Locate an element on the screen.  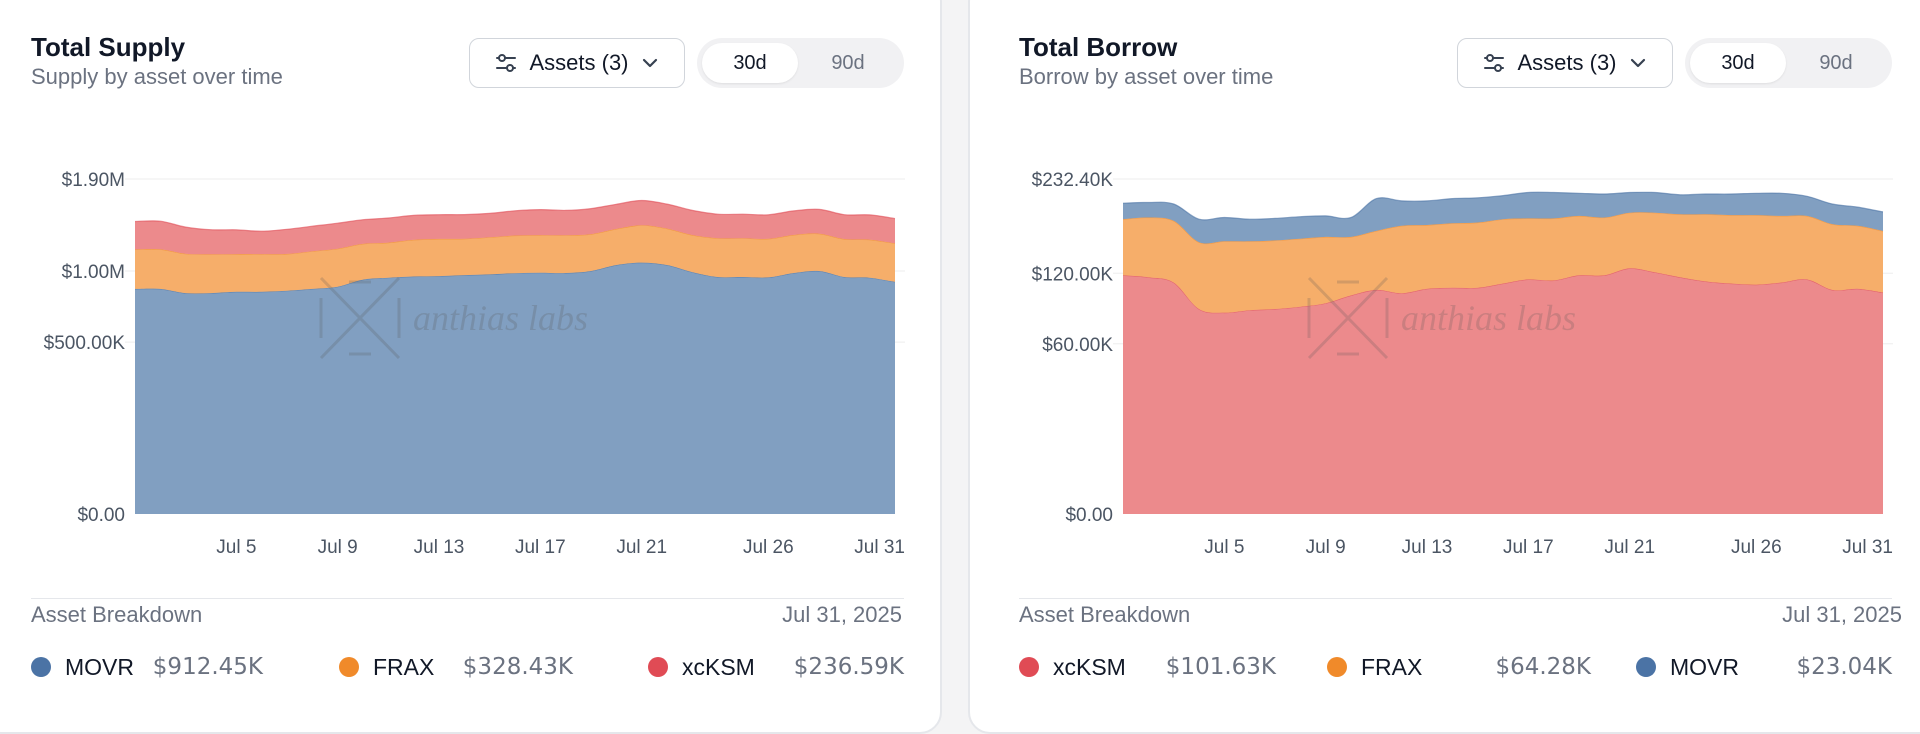
borrow-title: Total Borrow is located at coordinates (1098, 47).